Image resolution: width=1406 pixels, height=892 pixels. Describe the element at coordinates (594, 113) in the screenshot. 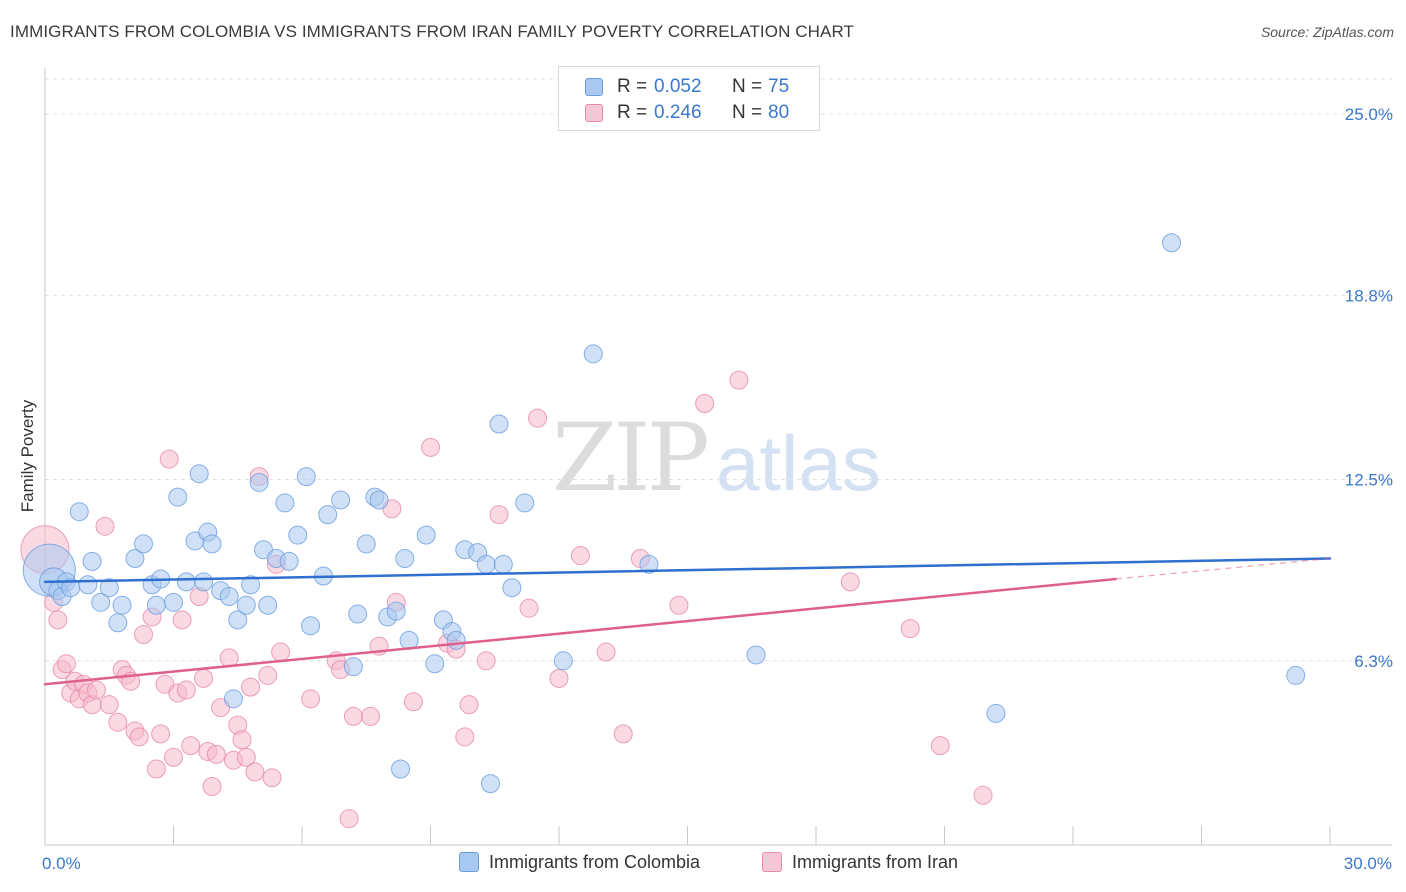

I see `legend-swatch-iran` at that location.